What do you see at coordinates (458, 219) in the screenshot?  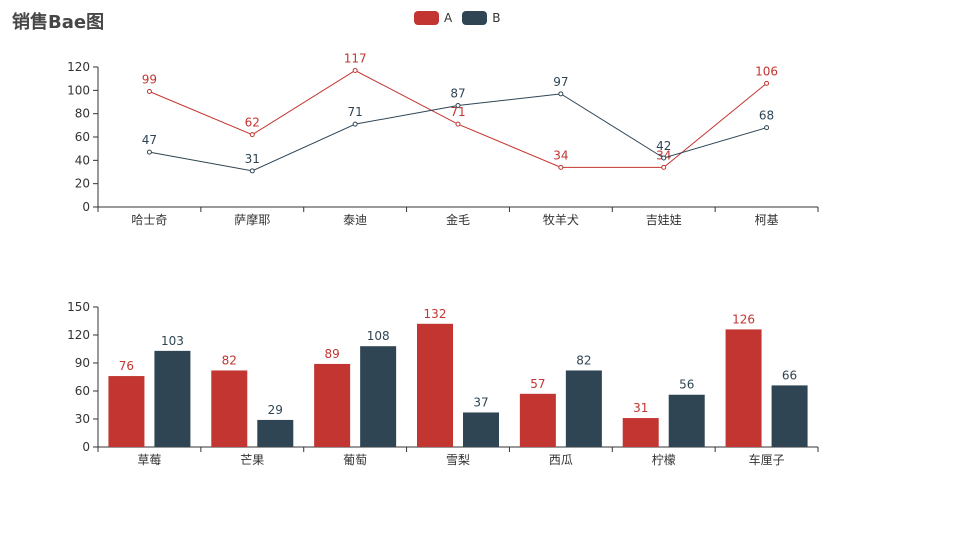 I see `line-category-label: 金毛` at bounding box center [458, 219].